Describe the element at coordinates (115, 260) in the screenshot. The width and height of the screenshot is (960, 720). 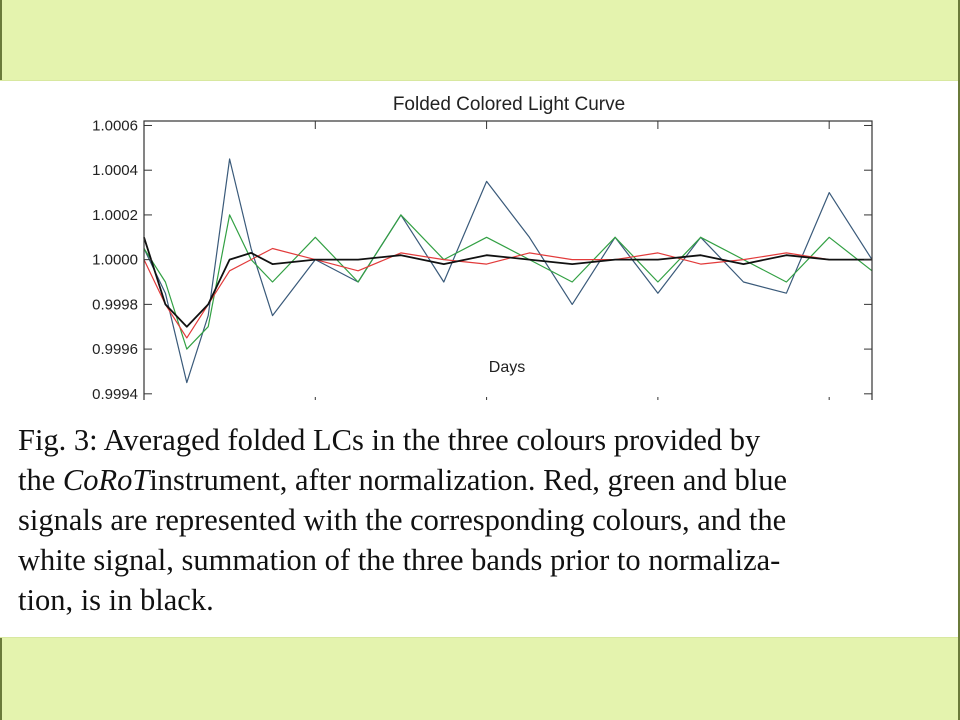
I see `y-tick-label: 1.0000` at that location.